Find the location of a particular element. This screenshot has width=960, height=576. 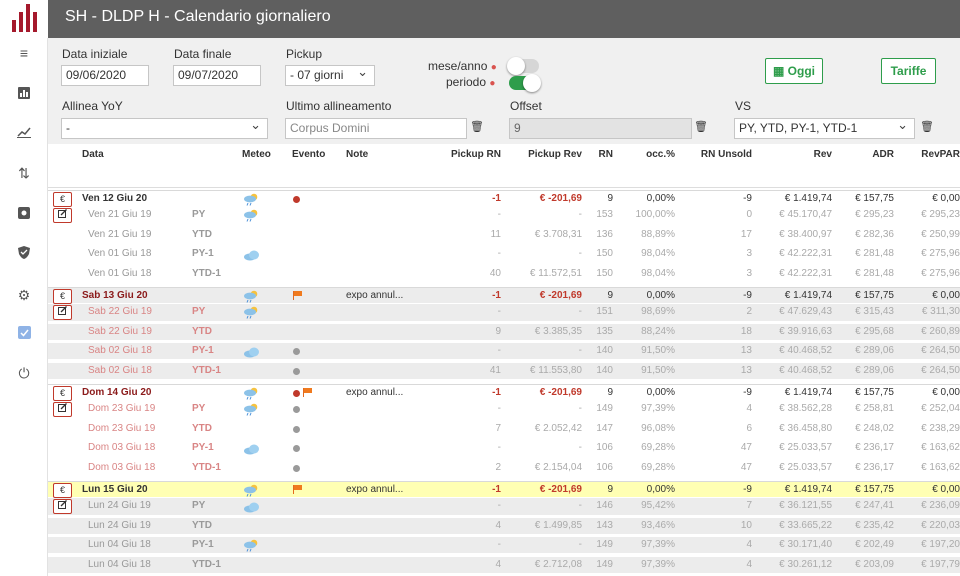

shield-icon is located at coordinates (24, 254).